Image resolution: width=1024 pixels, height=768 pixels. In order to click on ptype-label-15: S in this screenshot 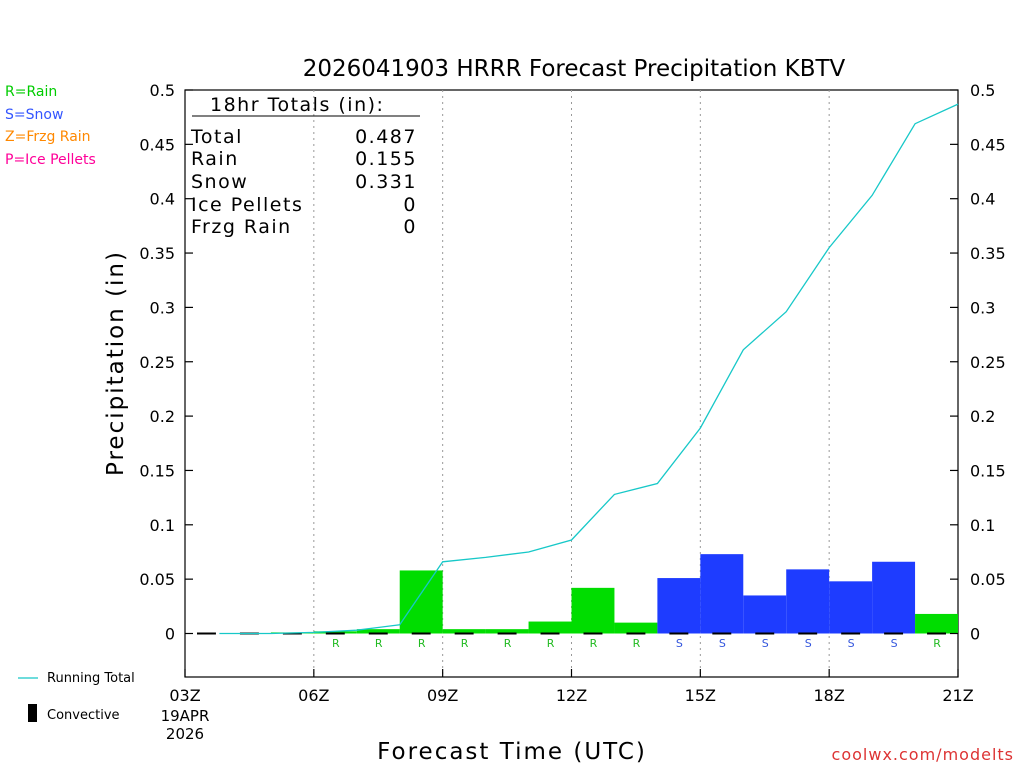, I will do `click(679, 643)`.